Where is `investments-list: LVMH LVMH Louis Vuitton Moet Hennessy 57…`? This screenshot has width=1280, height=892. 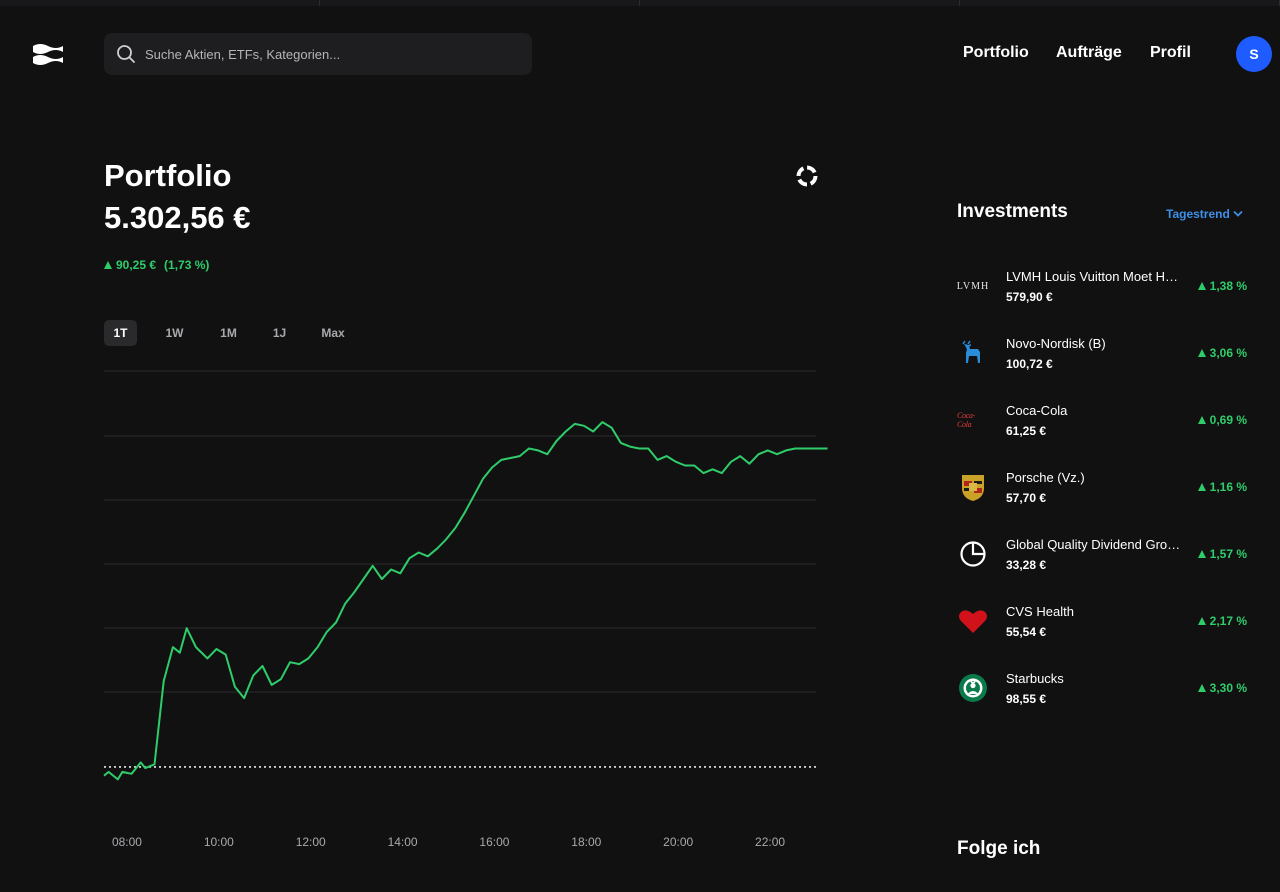 investments-list: LVMH LVMH Louis Vuitton Moet Hennessy 57… is located at coordinates (1103, 496).